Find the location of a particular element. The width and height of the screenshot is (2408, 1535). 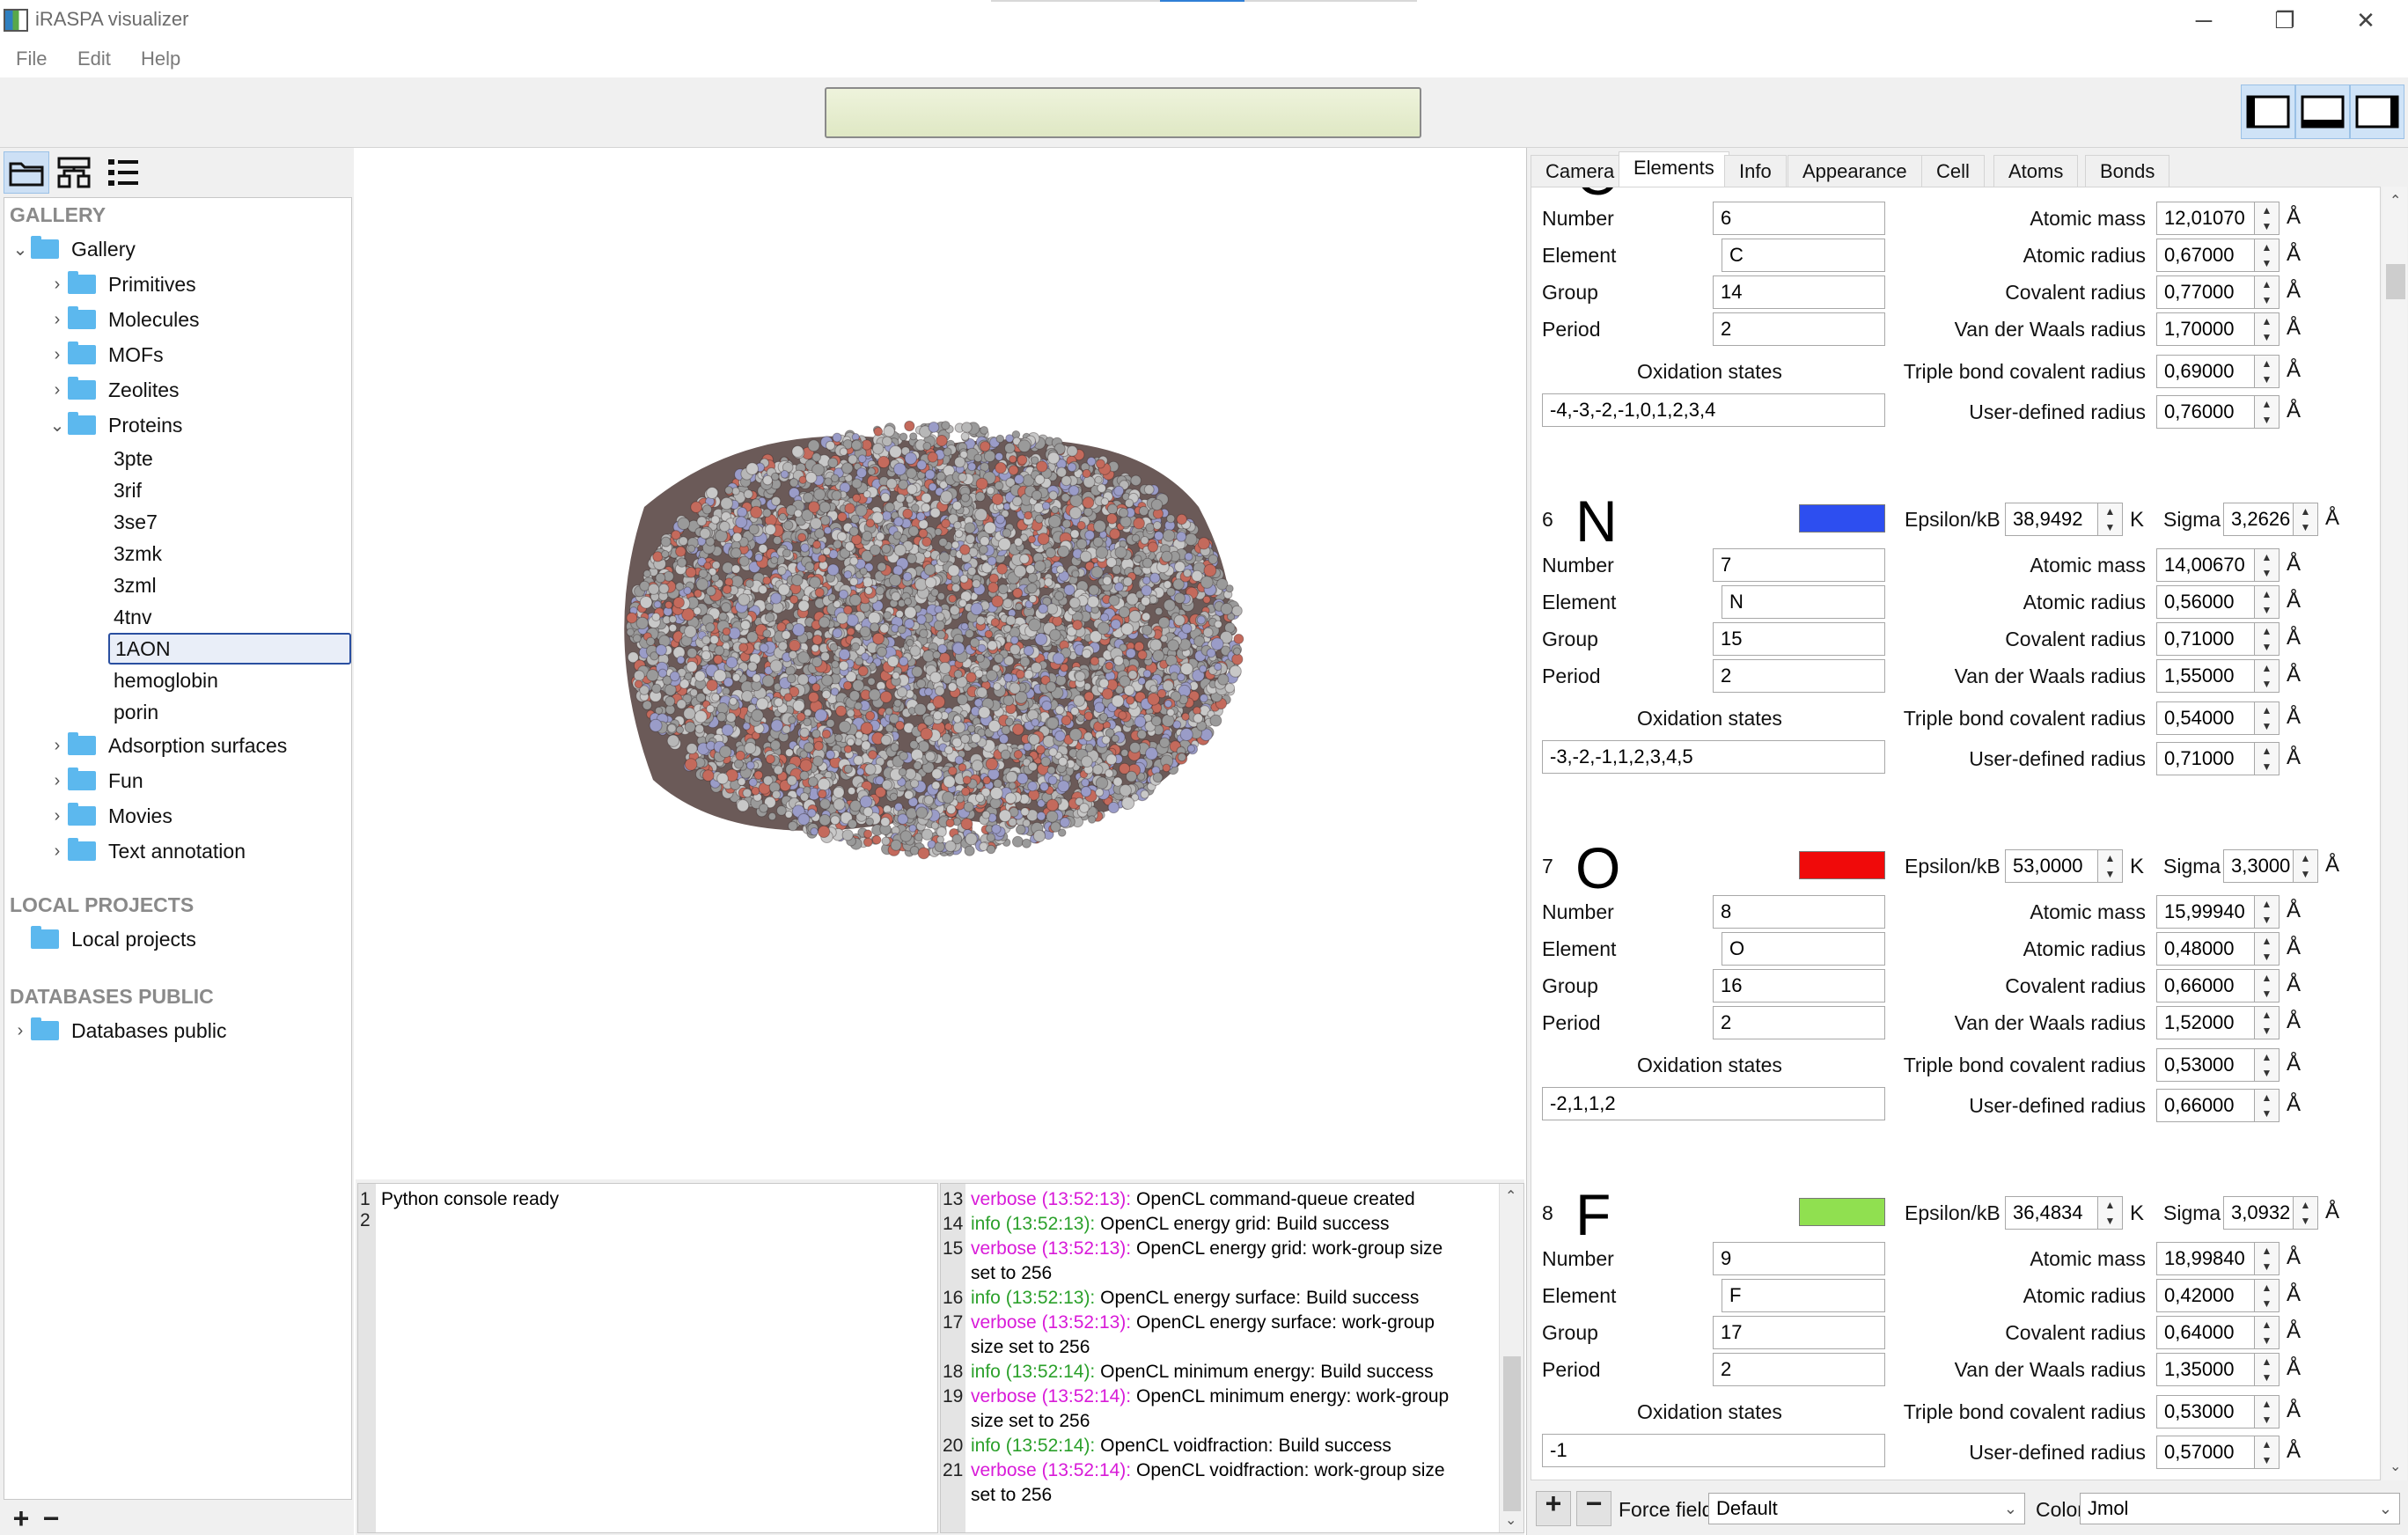

group-input: 16 is located at coordinates (1799, 986).